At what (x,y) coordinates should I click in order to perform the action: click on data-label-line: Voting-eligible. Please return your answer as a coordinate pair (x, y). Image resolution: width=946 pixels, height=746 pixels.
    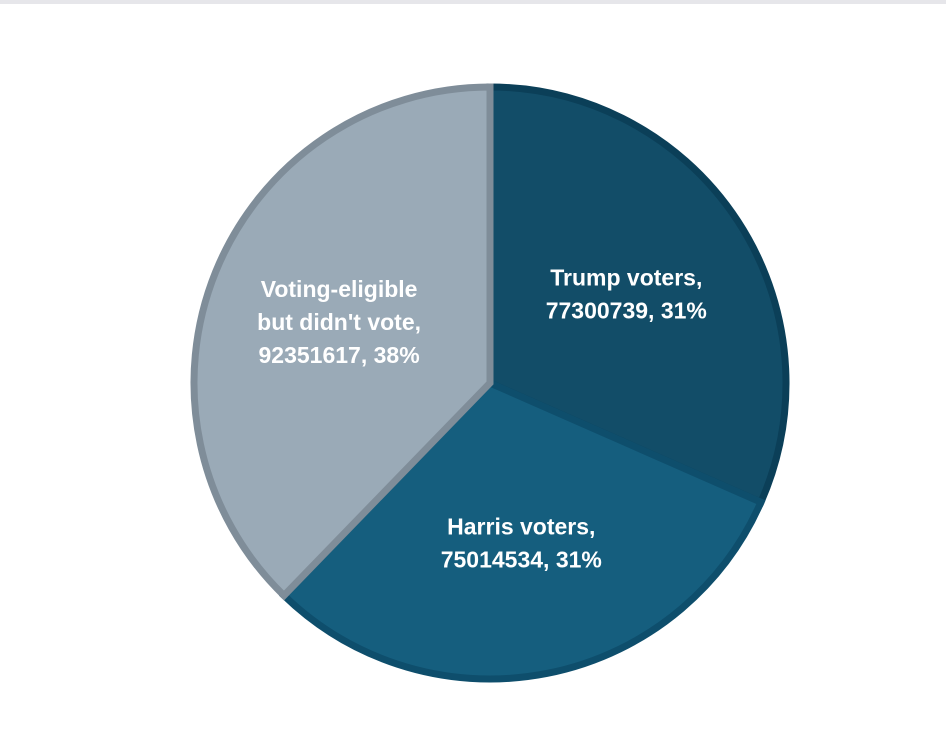
    Looking at the image, I should click on (339, 289).